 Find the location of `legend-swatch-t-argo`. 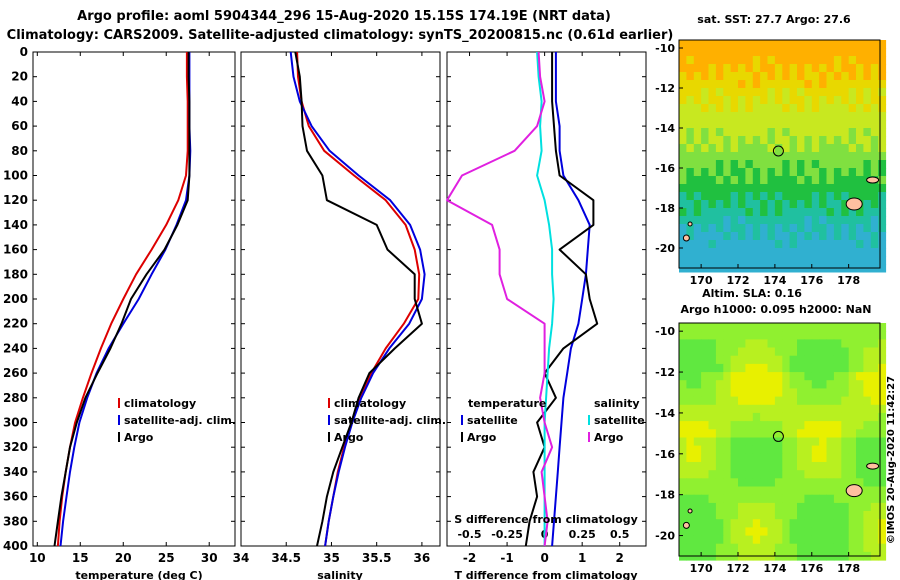

legend-swatch-t-argo is located at coordinates (462, 437).